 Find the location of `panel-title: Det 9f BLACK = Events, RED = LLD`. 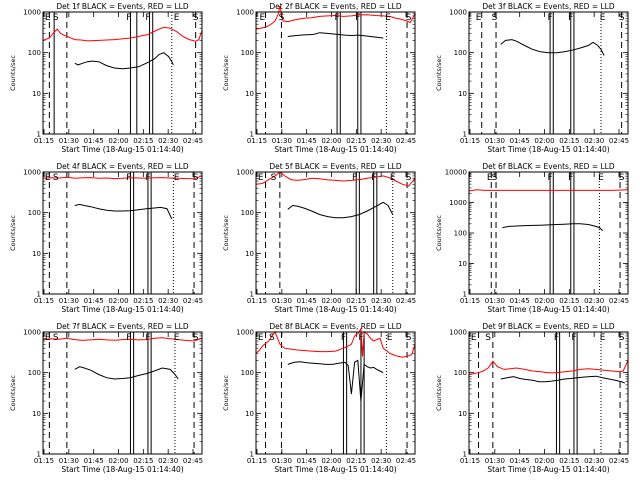

panel-title: Det 9f BLACK = Events, RED = LLD is located at coordinates (548, 326).